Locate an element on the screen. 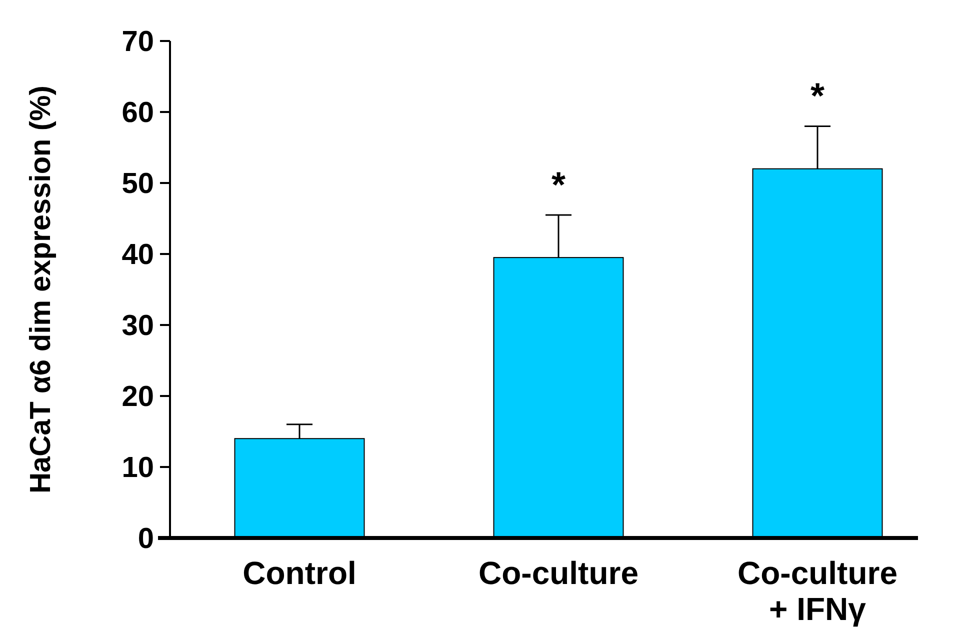 The width and height of the screenshot is (955, 639). x-tick-label: Control is located at coordinates (299, 573).